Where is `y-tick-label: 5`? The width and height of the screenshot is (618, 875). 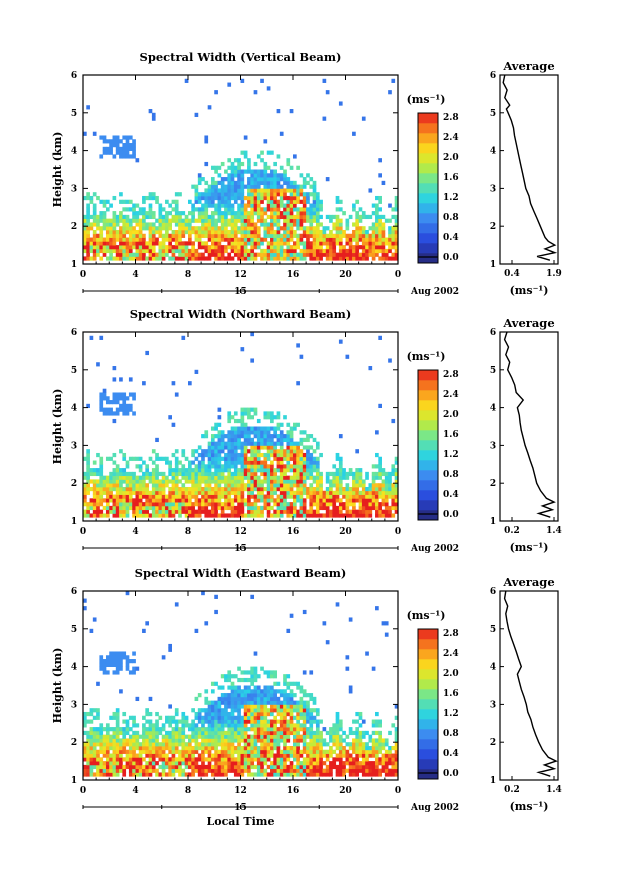
y-tick-label: 5 is located at coordinates (74, 371).